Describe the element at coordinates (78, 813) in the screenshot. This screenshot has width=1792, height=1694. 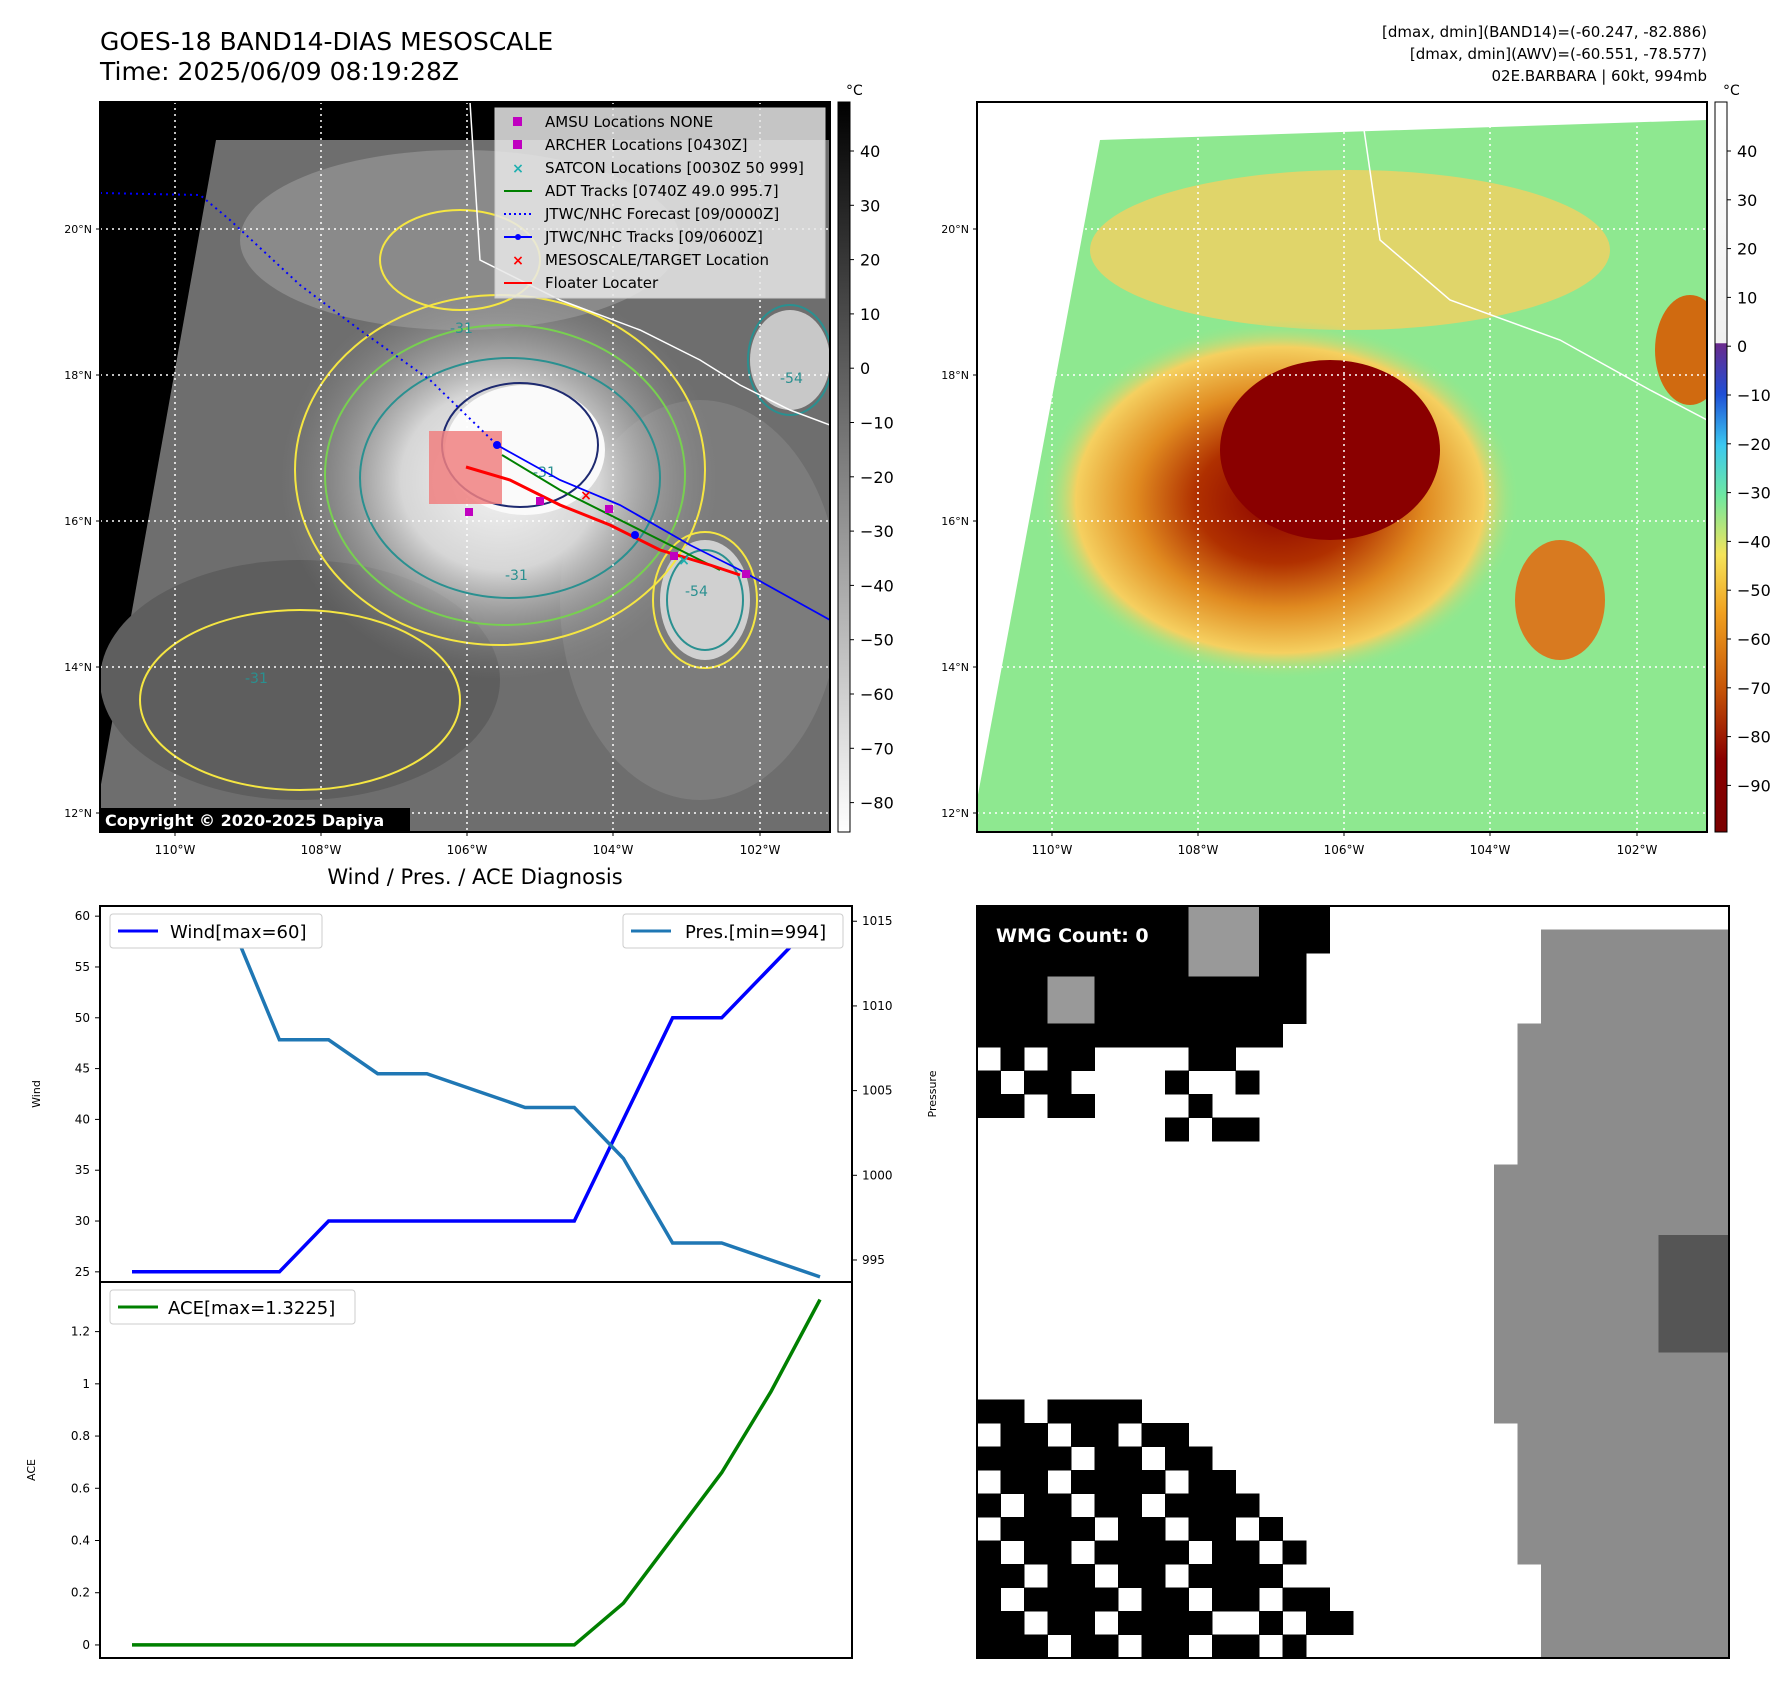
I see `lat-label: 12°N` at that location.